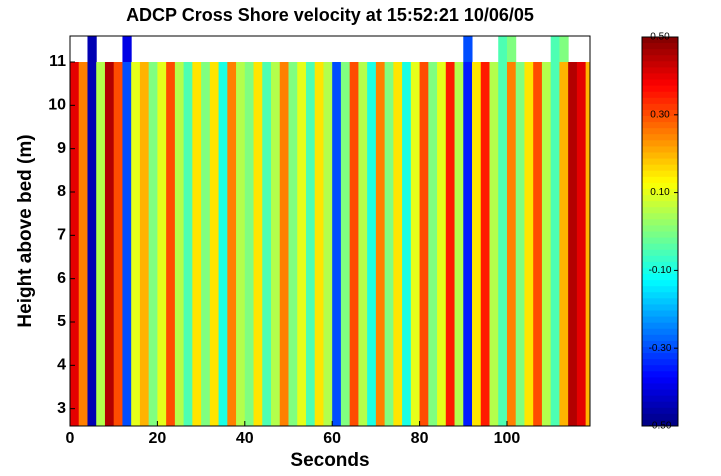  I want to click on x-tick-label: 0, so click(70, 438).